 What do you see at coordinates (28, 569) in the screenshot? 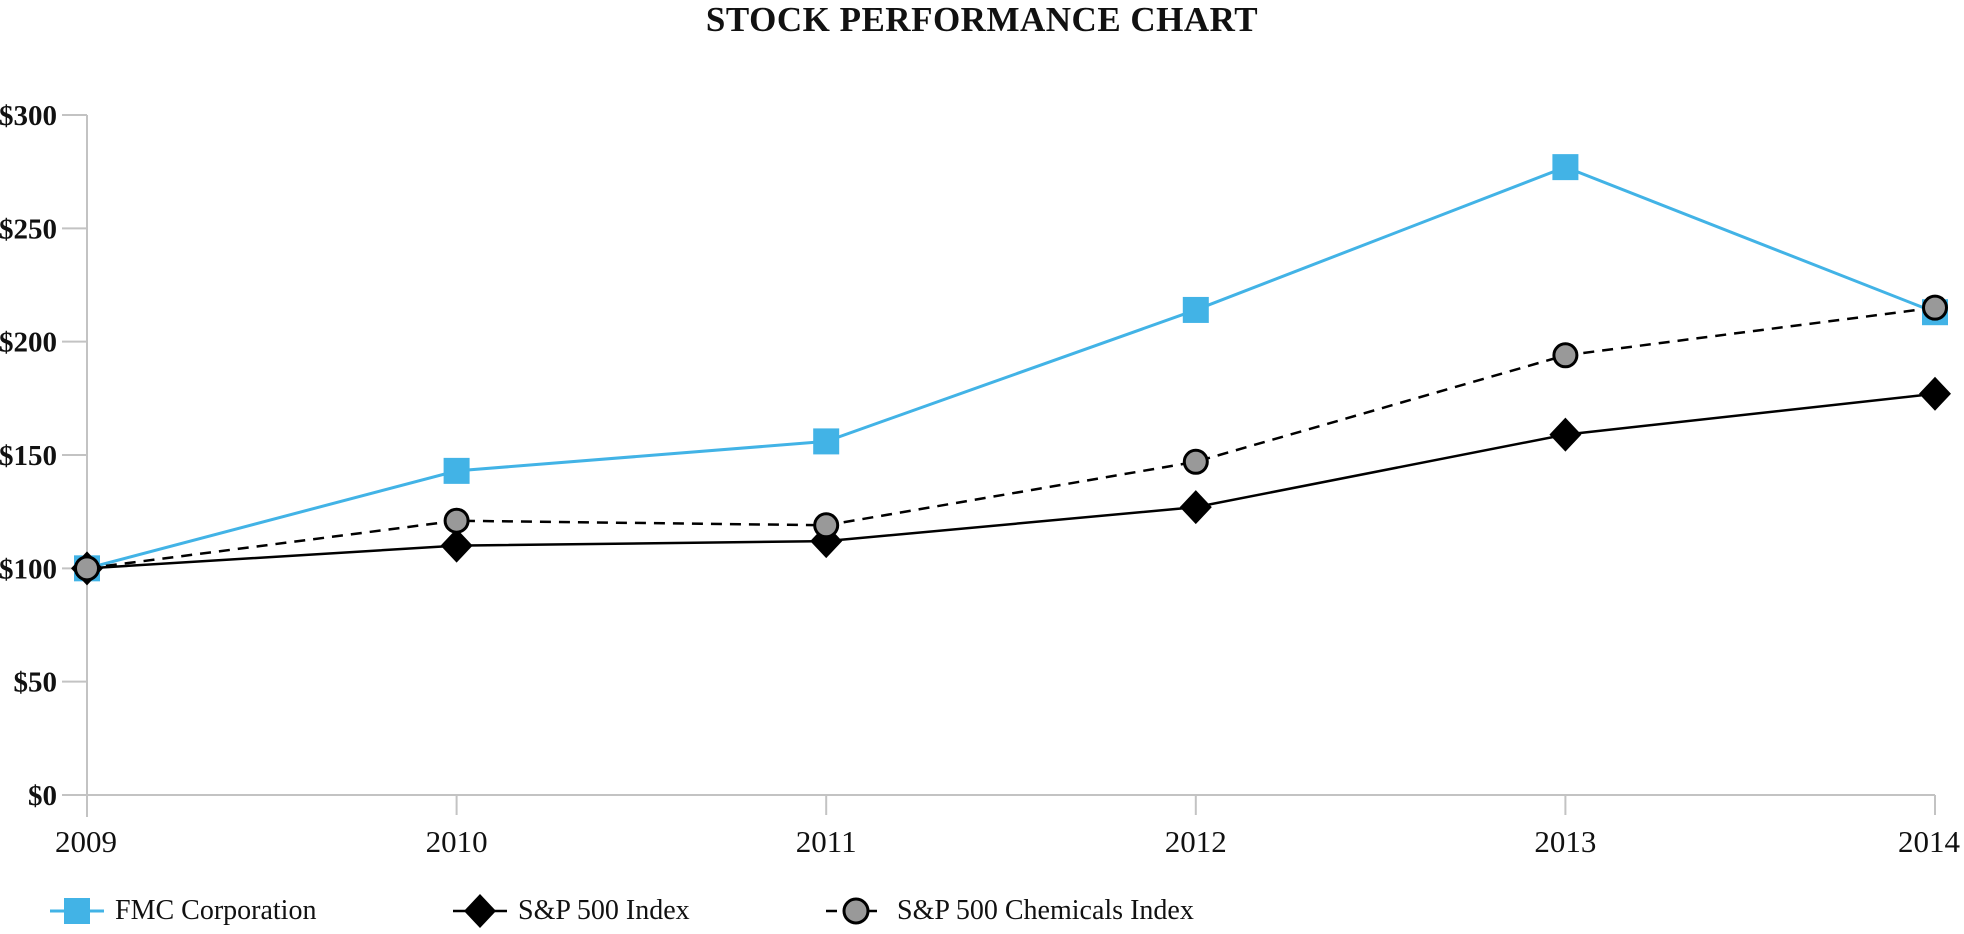
I see `y-tick-label: $100` at bounding box center [28, 569].